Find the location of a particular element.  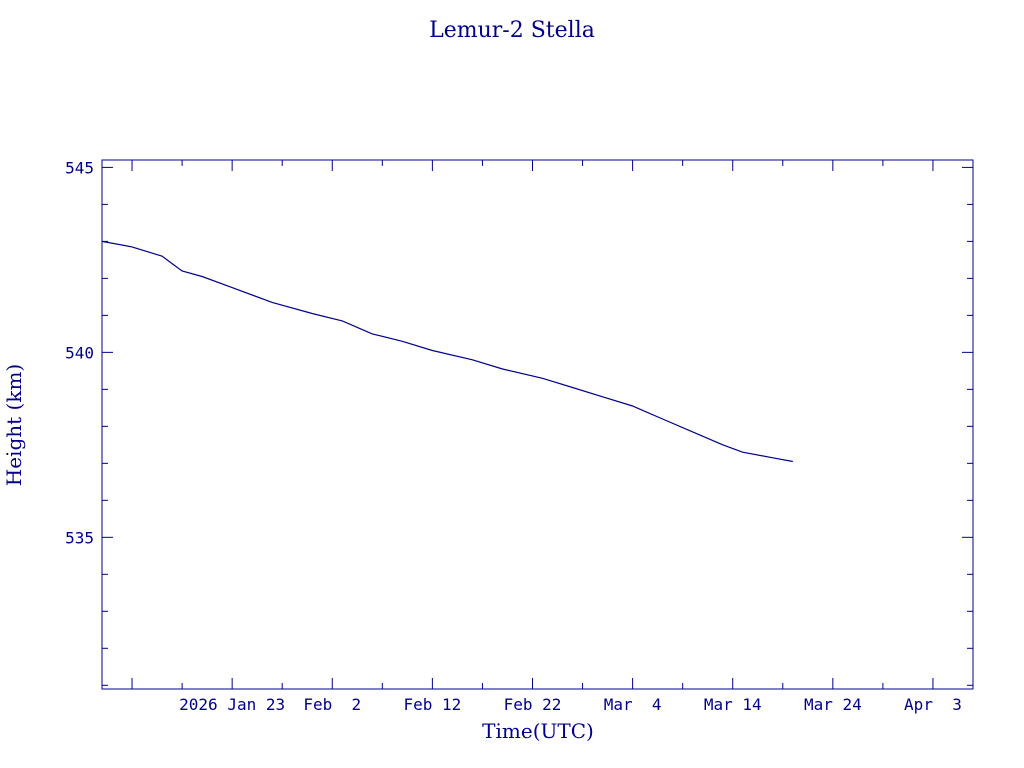

y-axis-label: Height (km) is located at coordinates (14, 425).